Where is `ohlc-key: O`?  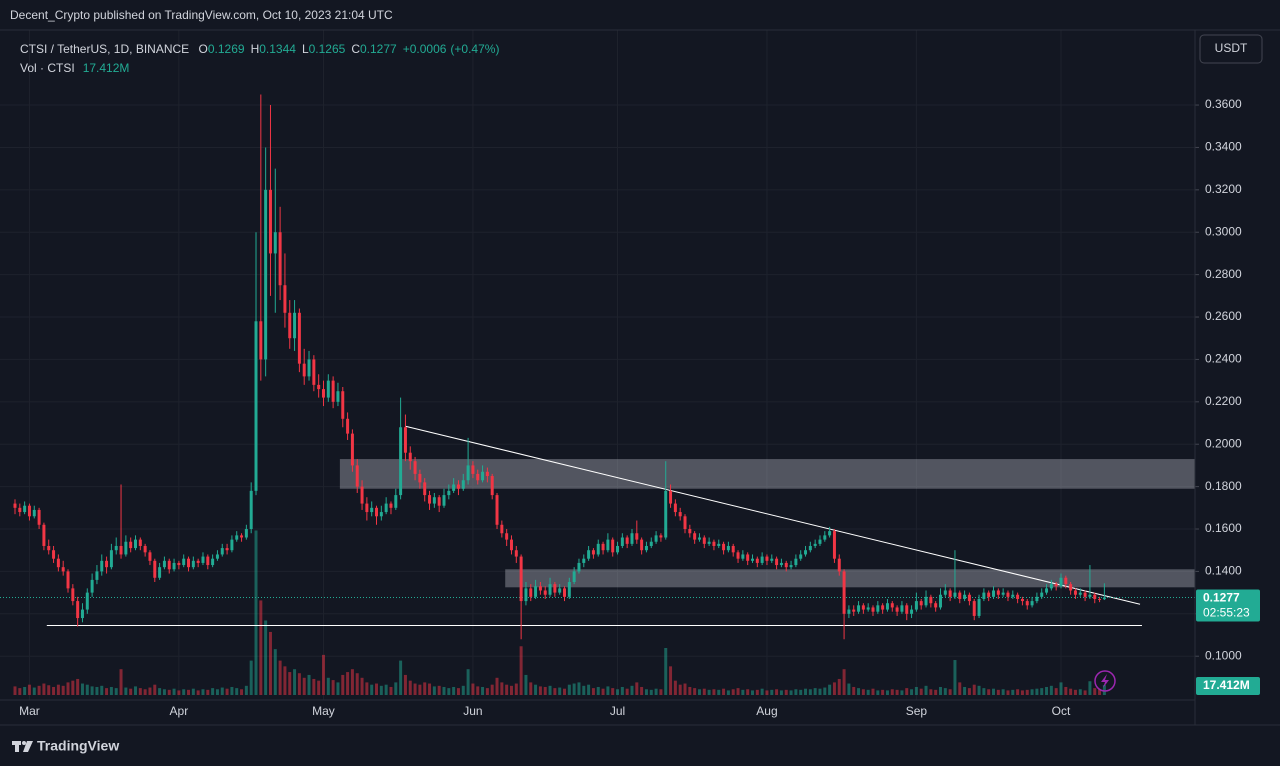 ohlc-key: O is located at coordinates (203, 49).